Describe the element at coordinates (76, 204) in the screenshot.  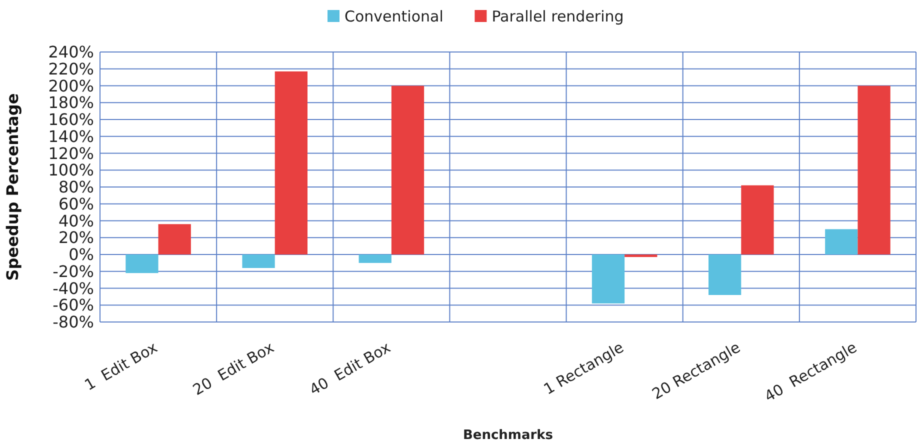
I see `y-tick-label: 60%` at that location.